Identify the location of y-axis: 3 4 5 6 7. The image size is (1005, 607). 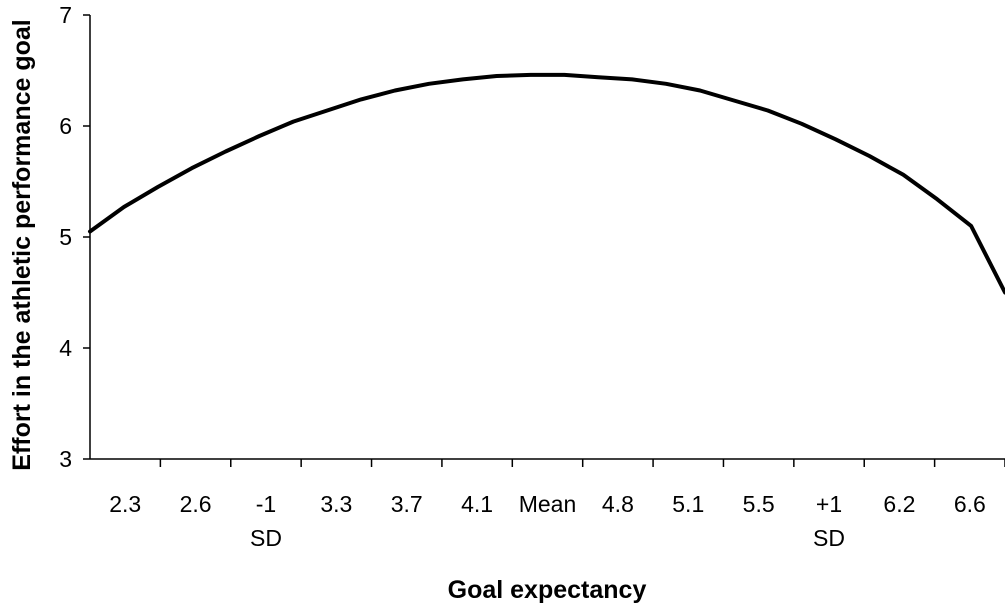
(75, 237).